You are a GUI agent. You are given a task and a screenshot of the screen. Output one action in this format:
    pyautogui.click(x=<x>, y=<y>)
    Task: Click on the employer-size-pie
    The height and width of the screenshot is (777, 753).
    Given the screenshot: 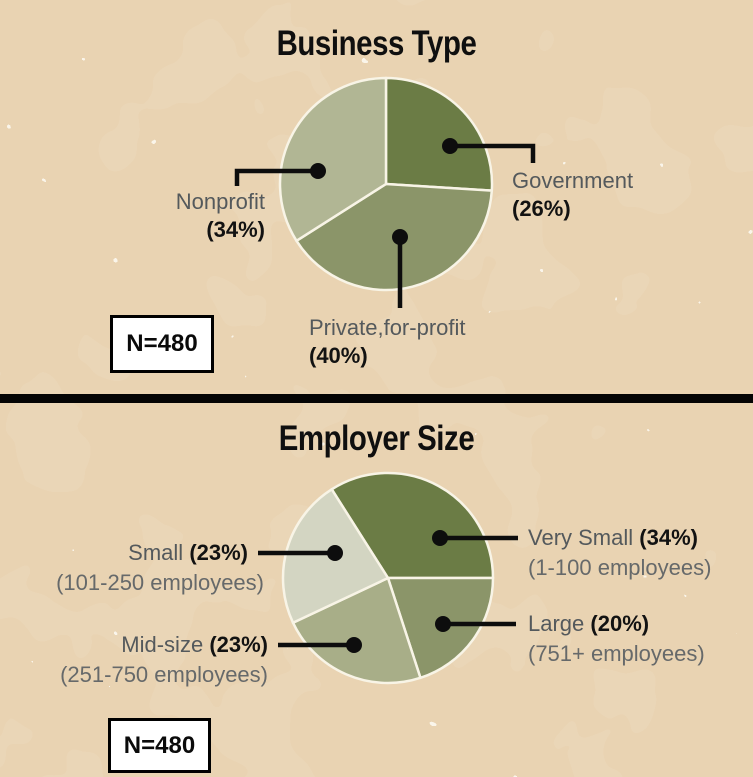 What is the action you would take?
    pyautogui.click(x=388, y=578)
    